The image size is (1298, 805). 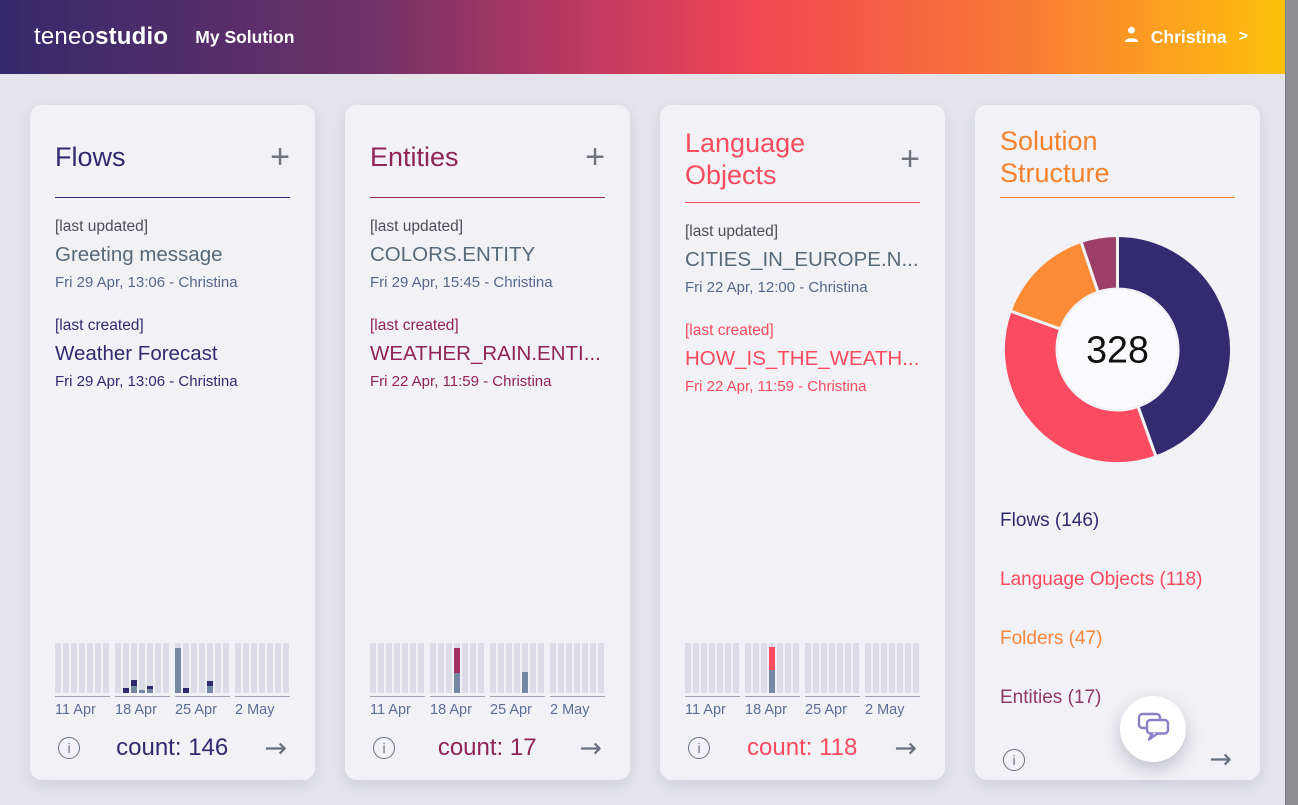 I want to click on entities-card-title: Entities, so click(x=414, y=156).